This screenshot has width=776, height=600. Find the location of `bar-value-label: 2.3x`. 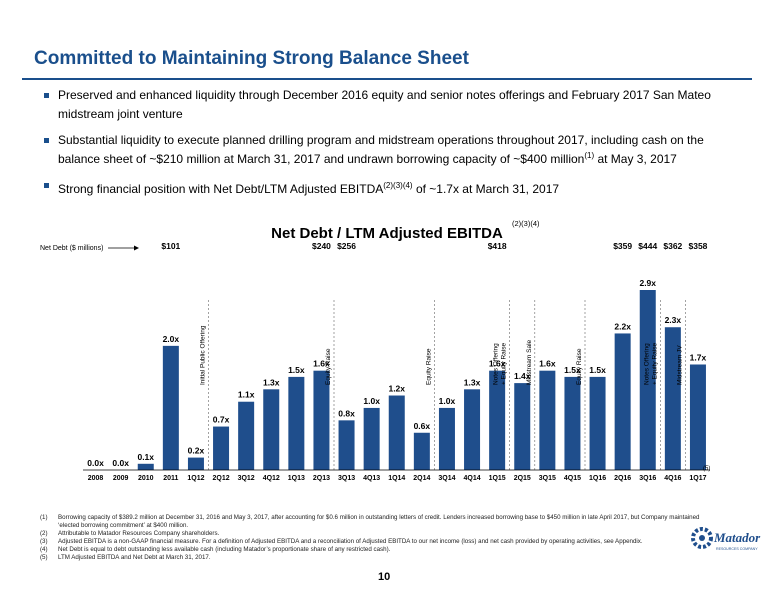

bar-value-label: 2.3x is located at coordinates (673, 320).